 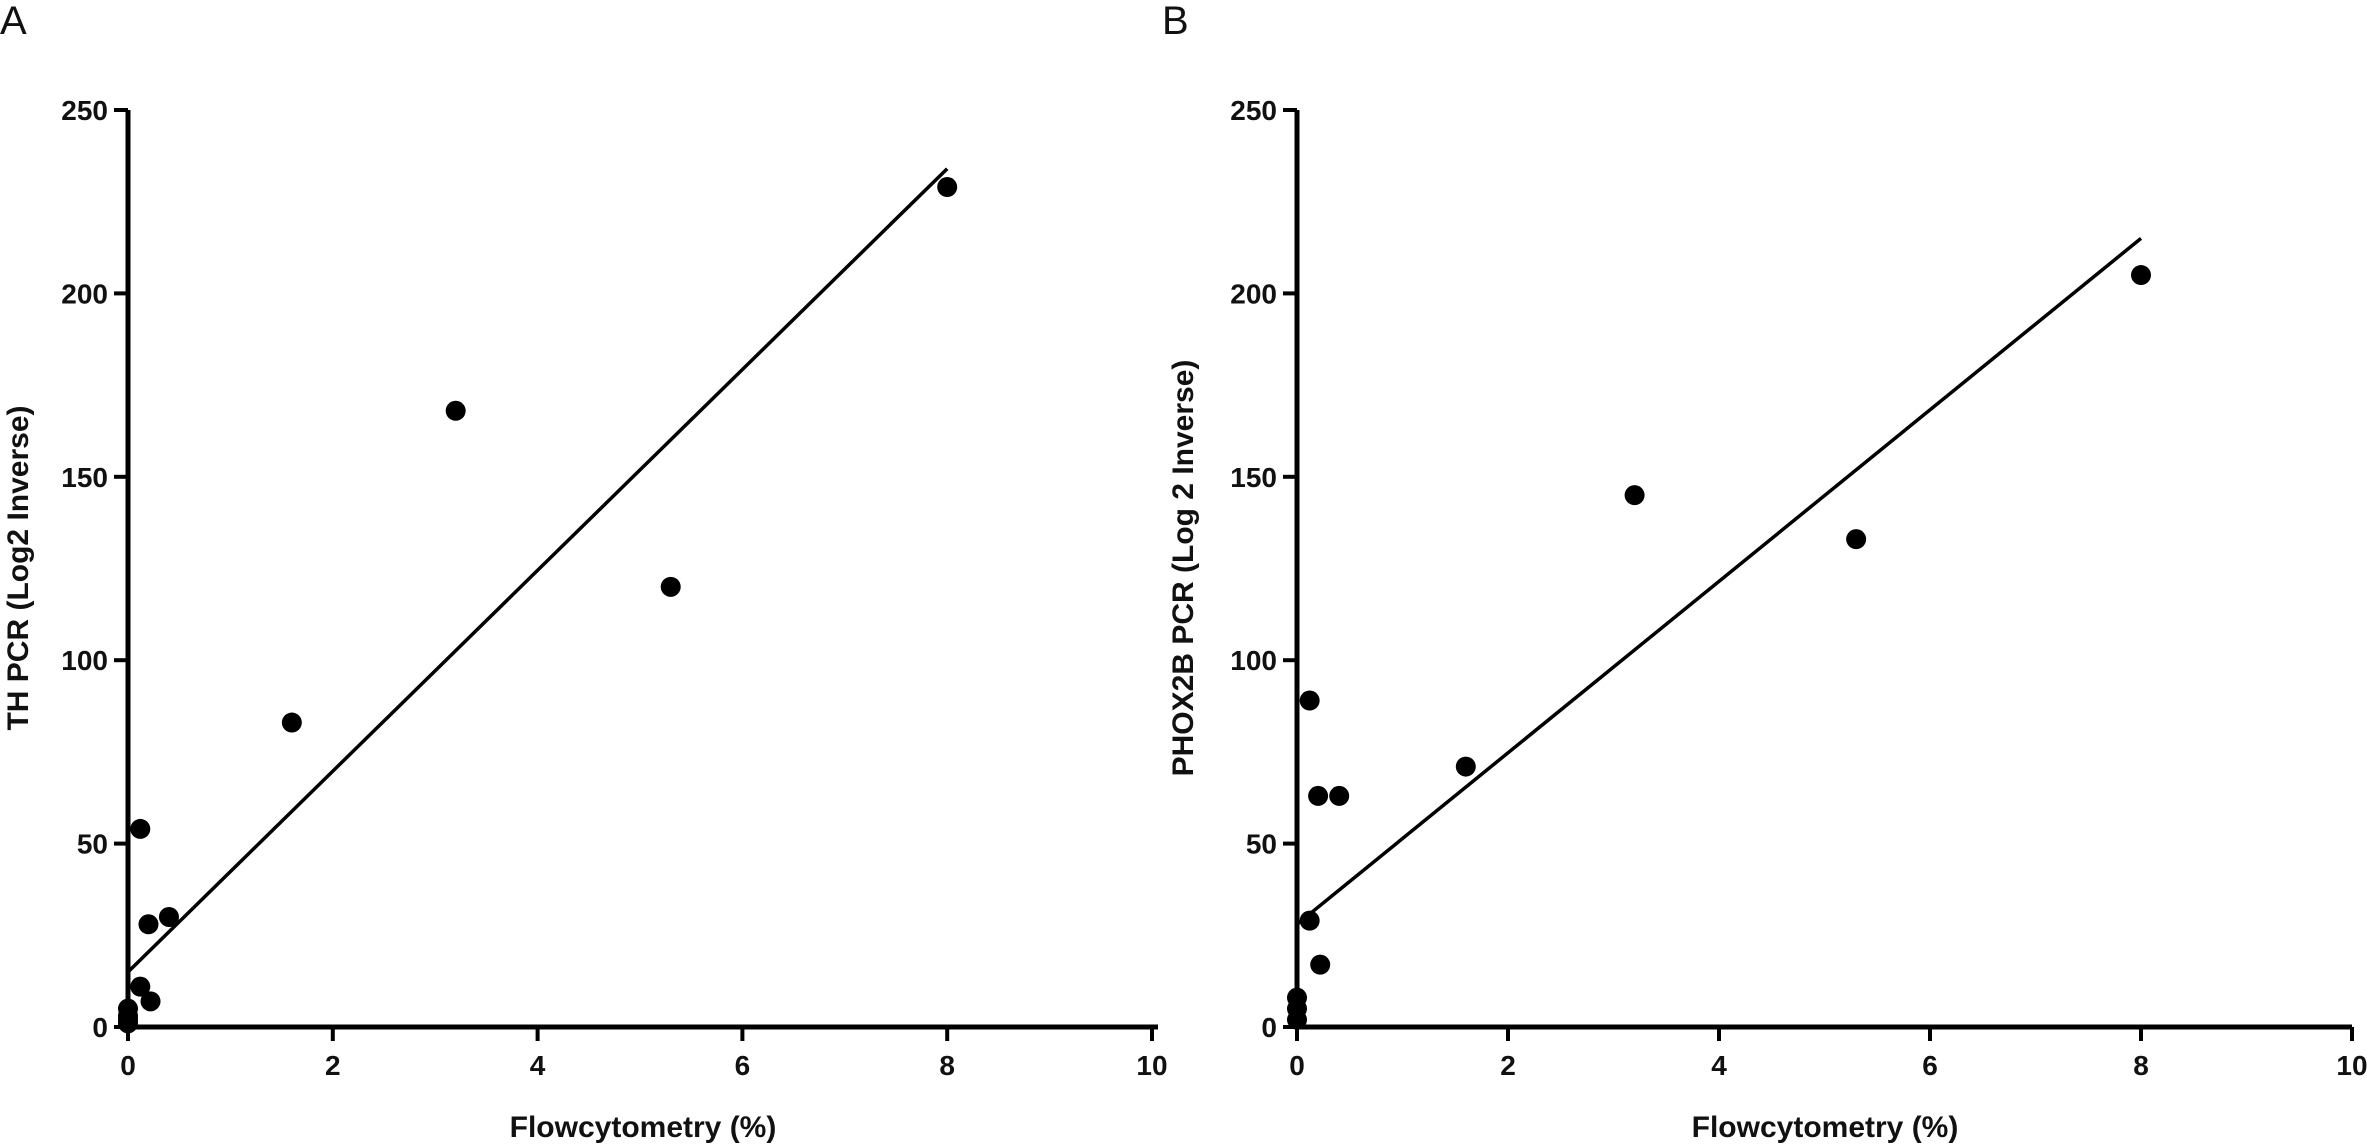 What do you see at coordinates (1175, 21) in the screenshot?
I see `panel-letter: B` at bounding box center [1175, 21].